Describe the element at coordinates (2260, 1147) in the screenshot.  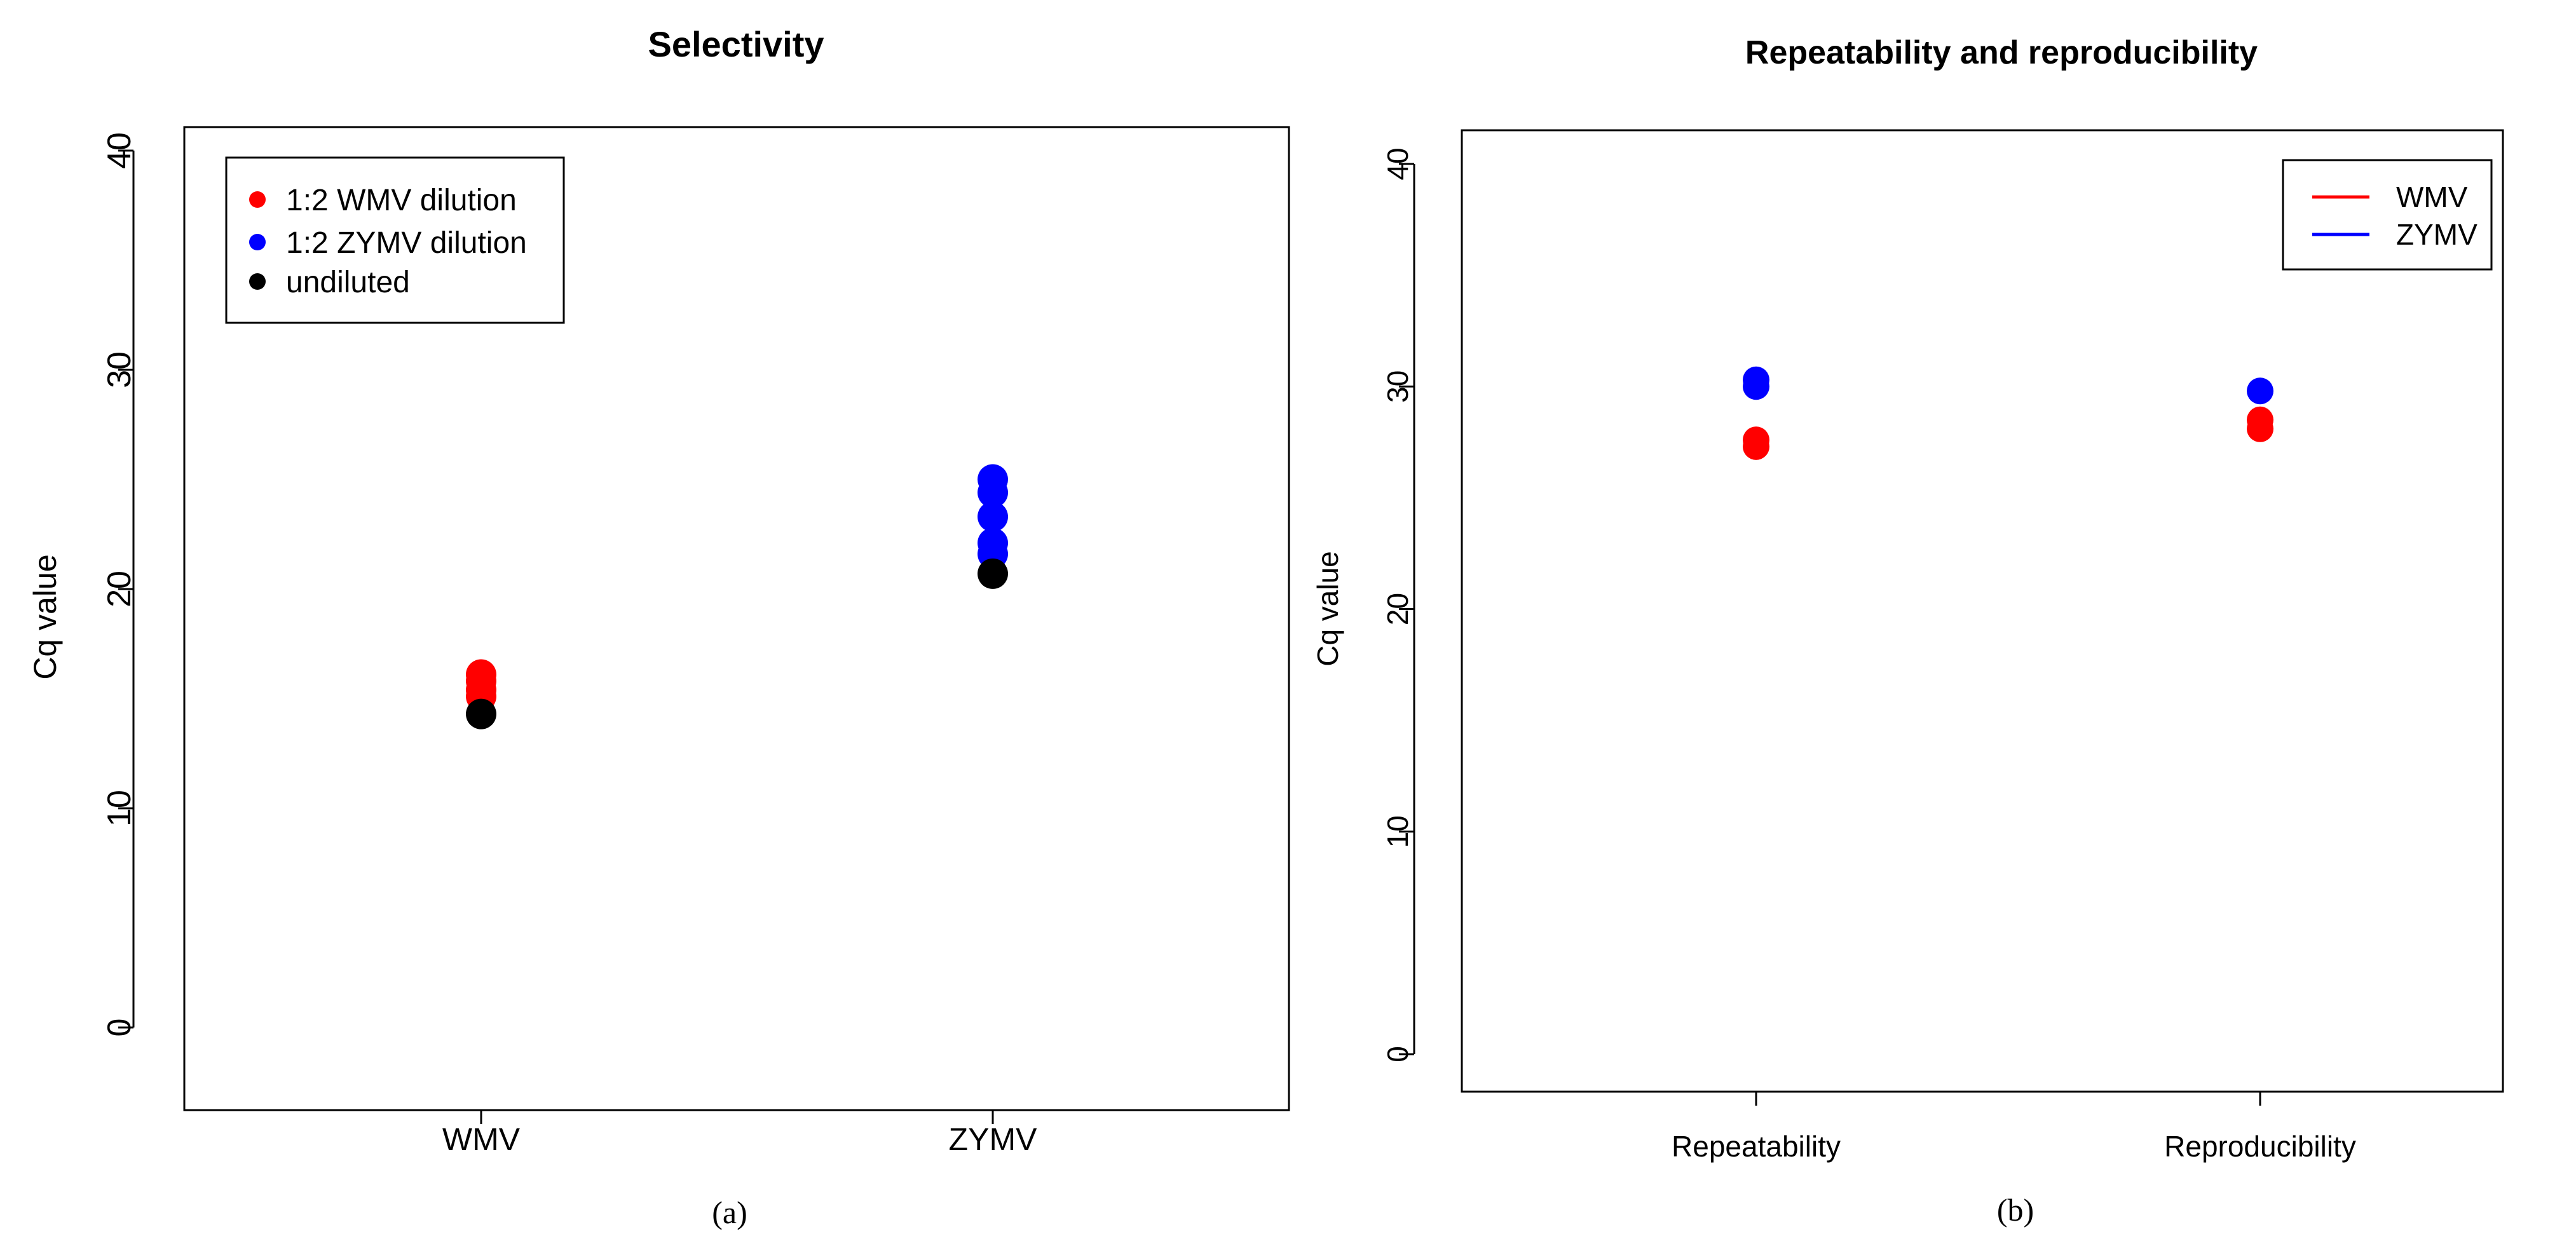
I see `repeatability-x-tick-label-reproducibility: Reproducibility` at that location.